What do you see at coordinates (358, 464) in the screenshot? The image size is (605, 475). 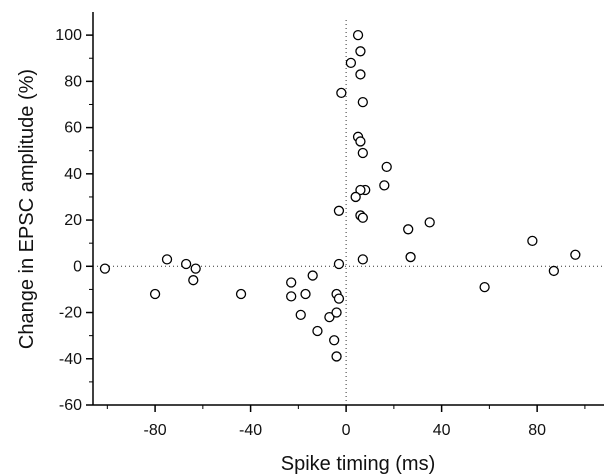 I see `x-axis-title: Spike timing (ms)` at bounding box center [358, 464].